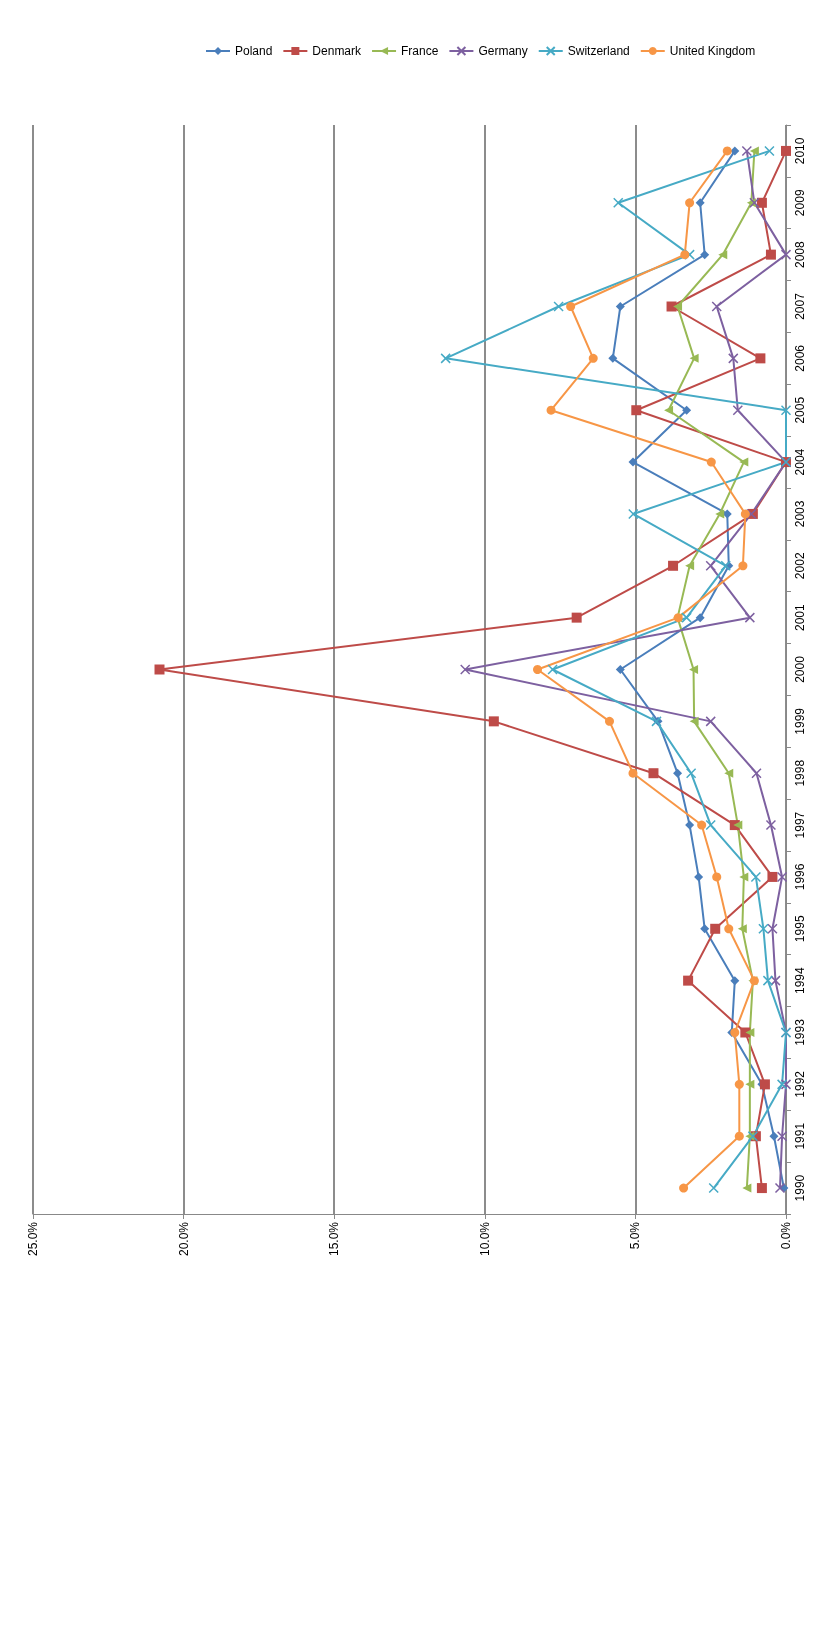 The image size is (831, 1639). I want to click on y-tick-label: 2003, so click(800, 514).